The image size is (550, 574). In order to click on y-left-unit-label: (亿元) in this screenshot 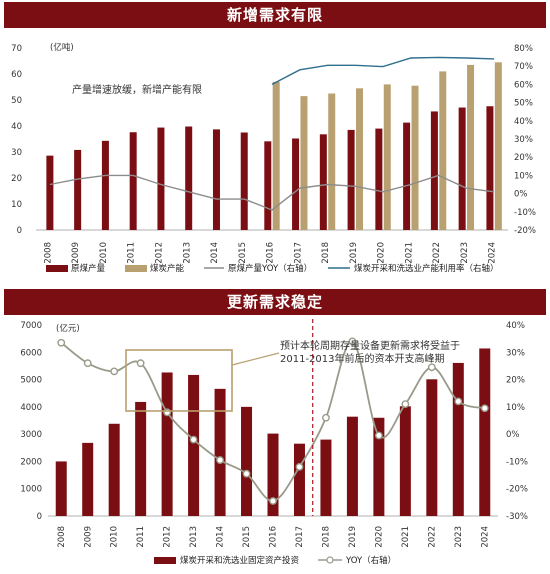, I will do `click(68, 328)`.